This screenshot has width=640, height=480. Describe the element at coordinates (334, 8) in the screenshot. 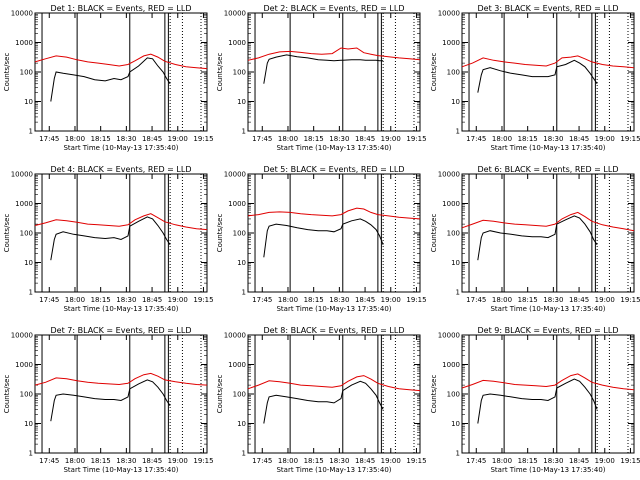

I see `panel-title: Det 2: BLACK = Events, RED = LLD` at that location.